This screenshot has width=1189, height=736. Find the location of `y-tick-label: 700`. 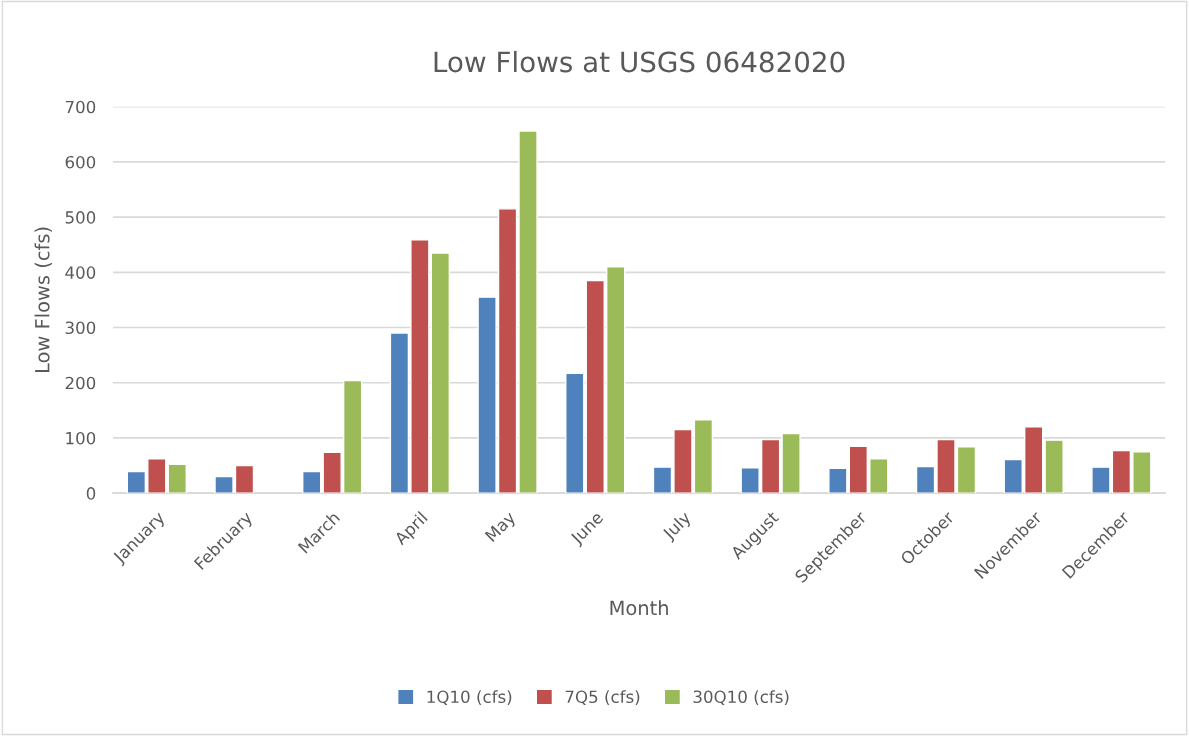

y-tick-label: 700 is located at coordinates (80, 107).